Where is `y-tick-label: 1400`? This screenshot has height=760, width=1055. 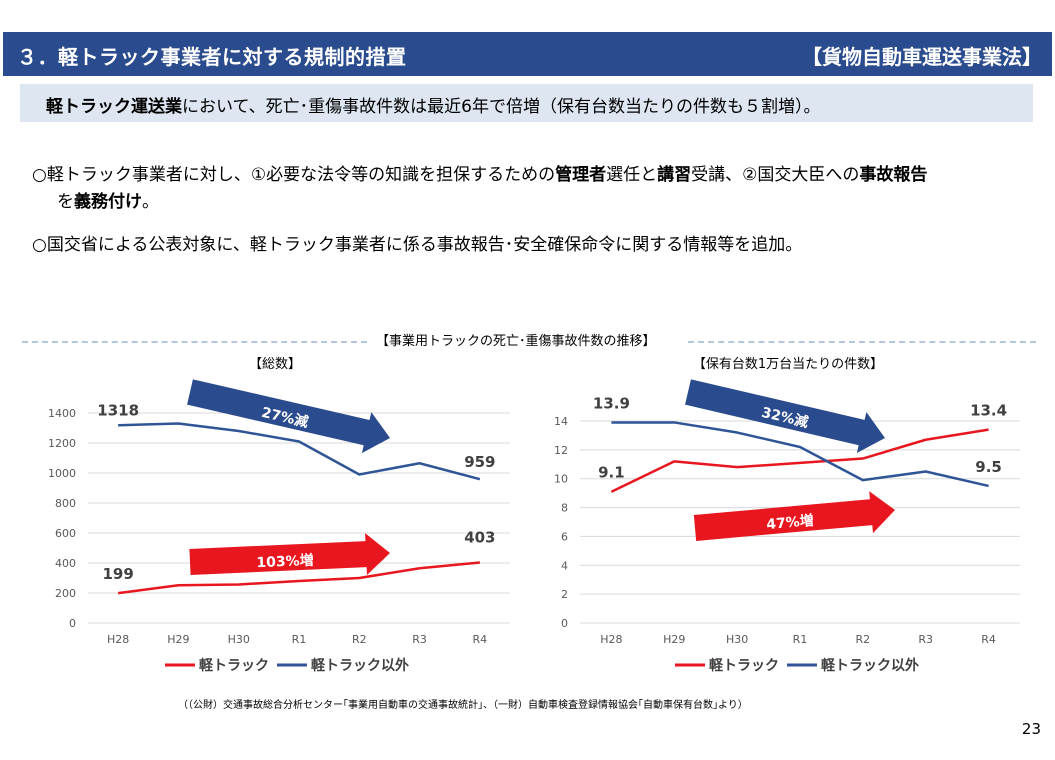
y-tick-label: 1400 is located at coordinates (62, 413).